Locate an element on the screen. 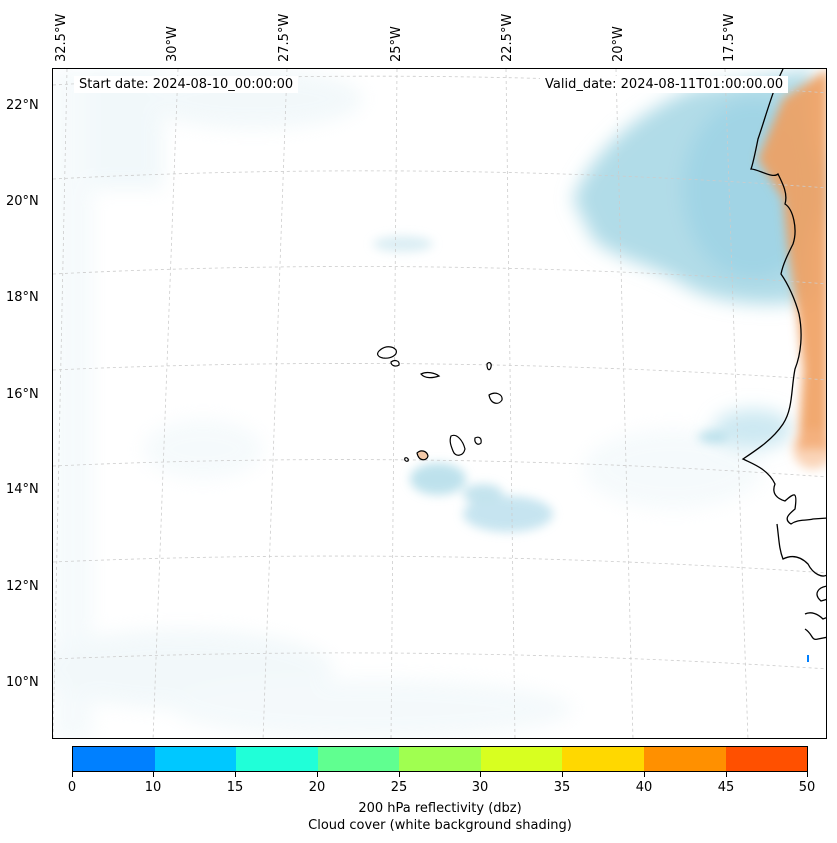  lat-label: 10°N is located at coordinates (22, 682).